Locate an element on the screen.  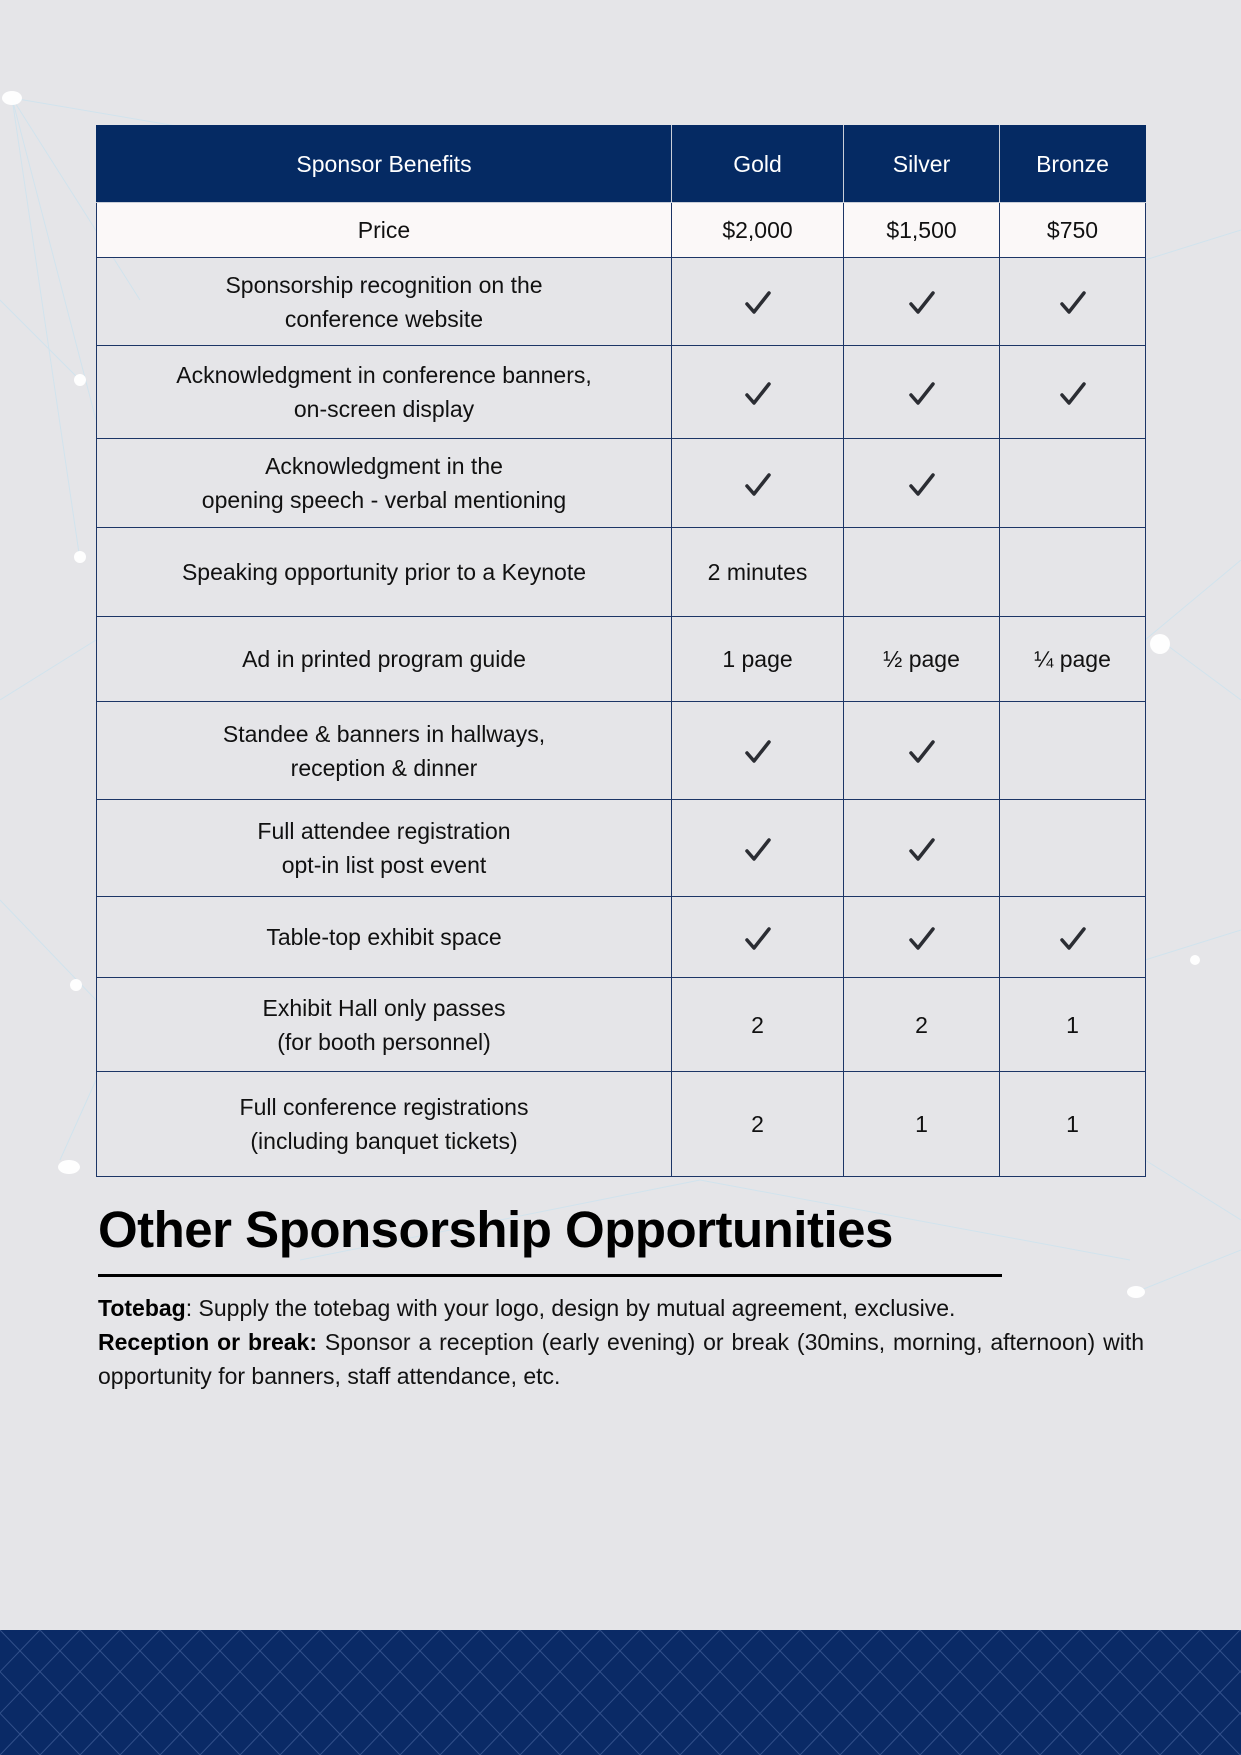
benefit-cell: Speaking opportunity prior to a Keynote is located at coordinates (384, 572).